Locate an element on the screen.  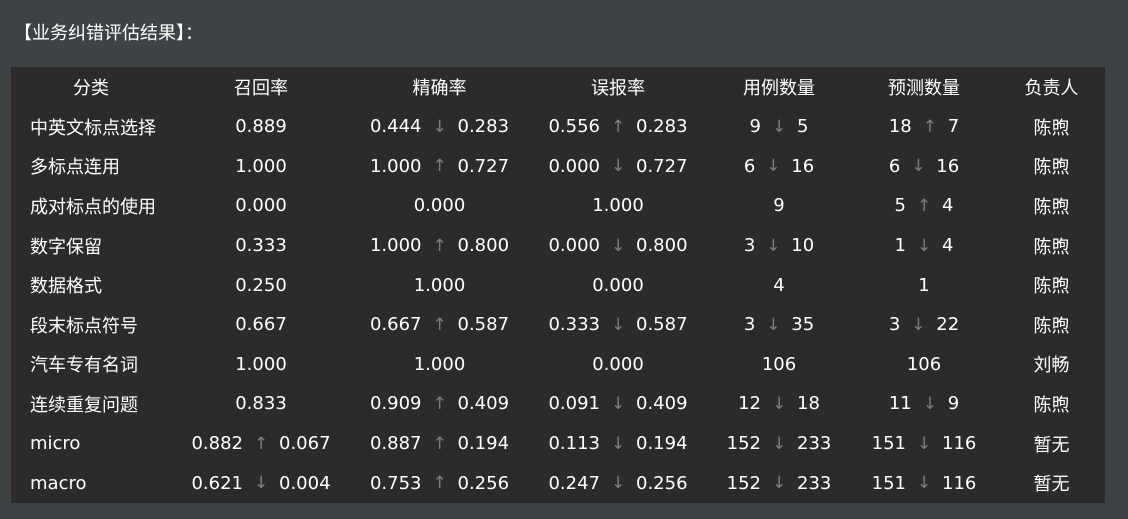
value-pair: 9 is located at coordinates (778, 205).